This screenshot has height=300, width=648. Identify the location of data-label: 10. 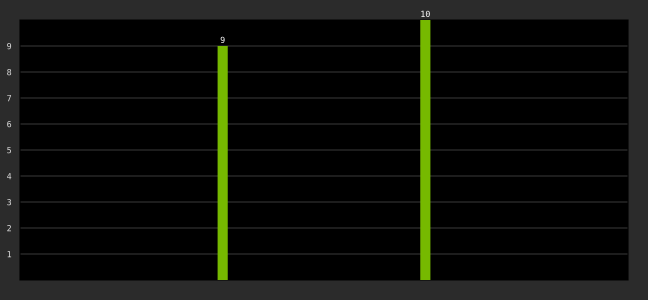
(425, 13).